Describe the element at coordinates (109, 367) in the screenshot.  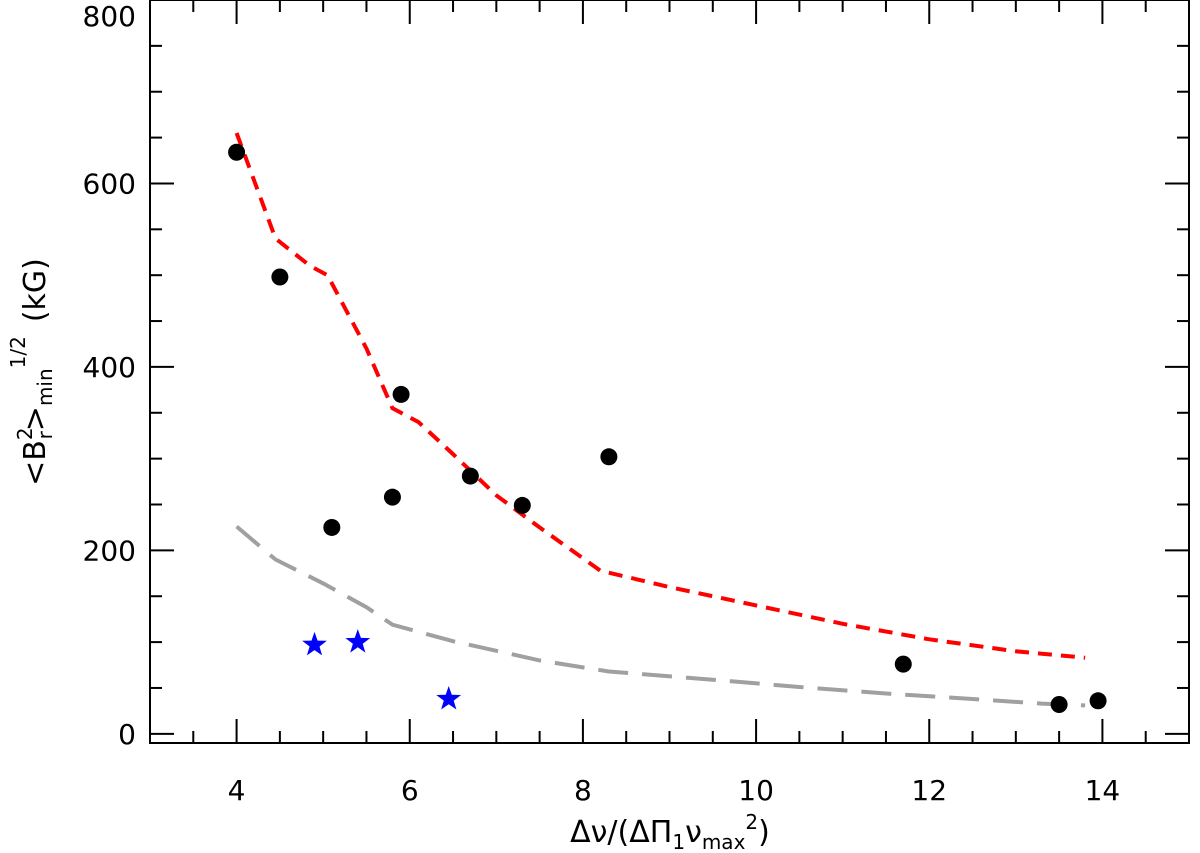
I see `y-tick-label: 400` at that location.